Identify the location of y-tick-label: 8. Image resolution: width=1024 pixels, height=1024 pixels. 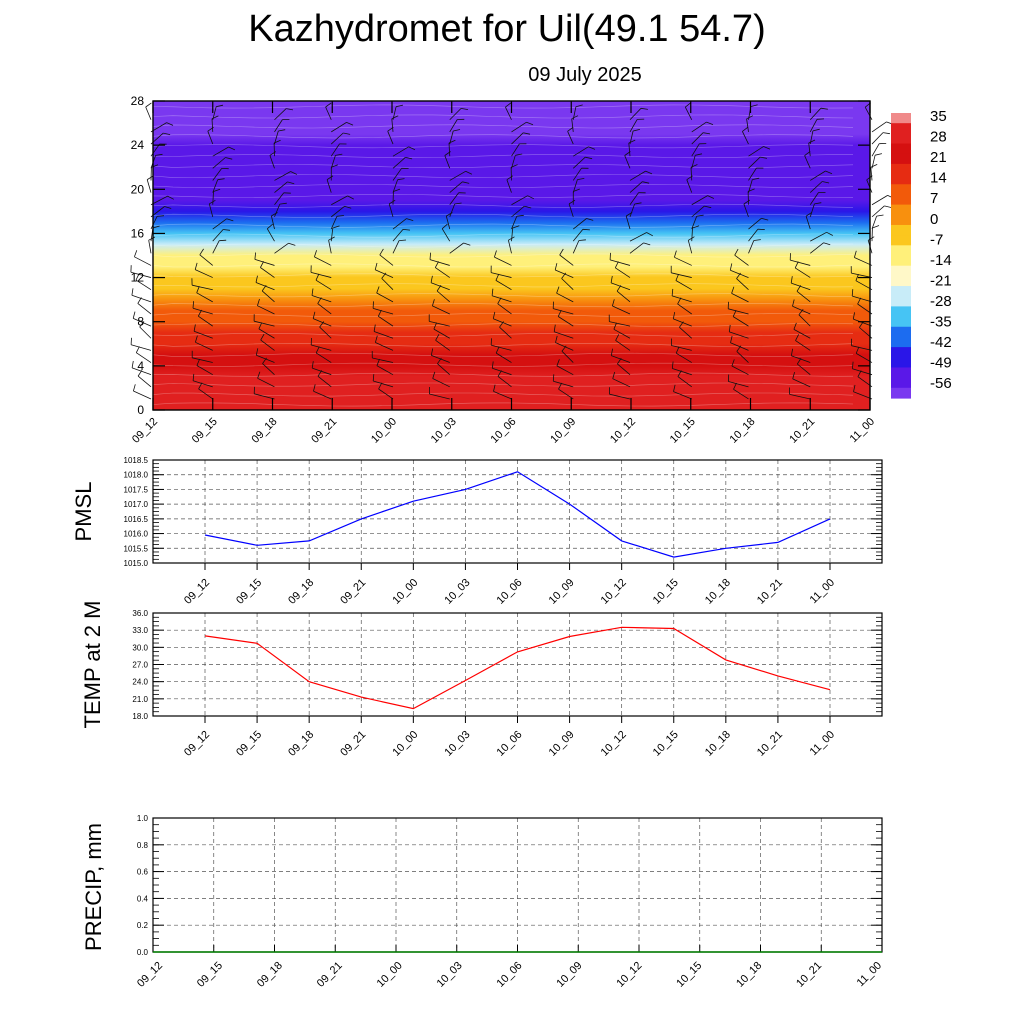
(140, 322).